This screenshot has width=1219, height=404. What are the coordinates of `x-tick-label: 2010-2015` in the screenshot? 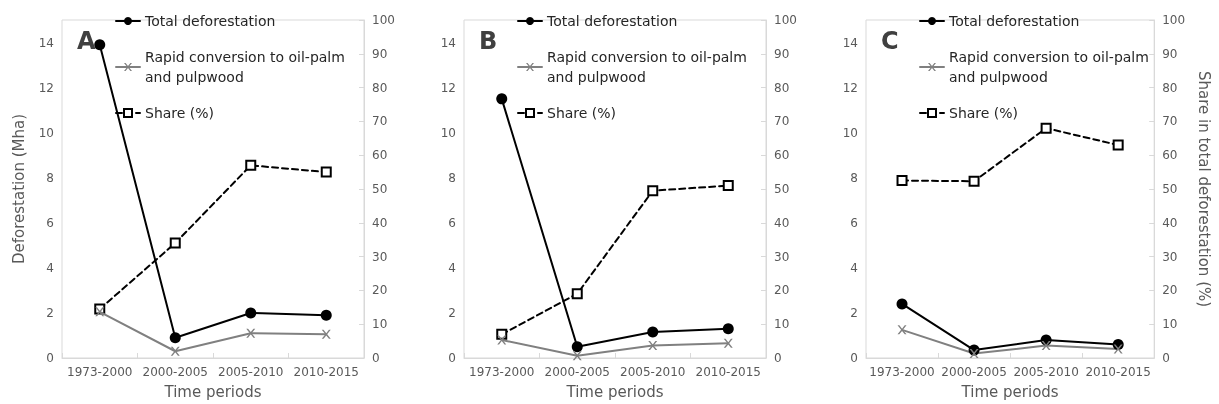 It's located at (1118, 372).